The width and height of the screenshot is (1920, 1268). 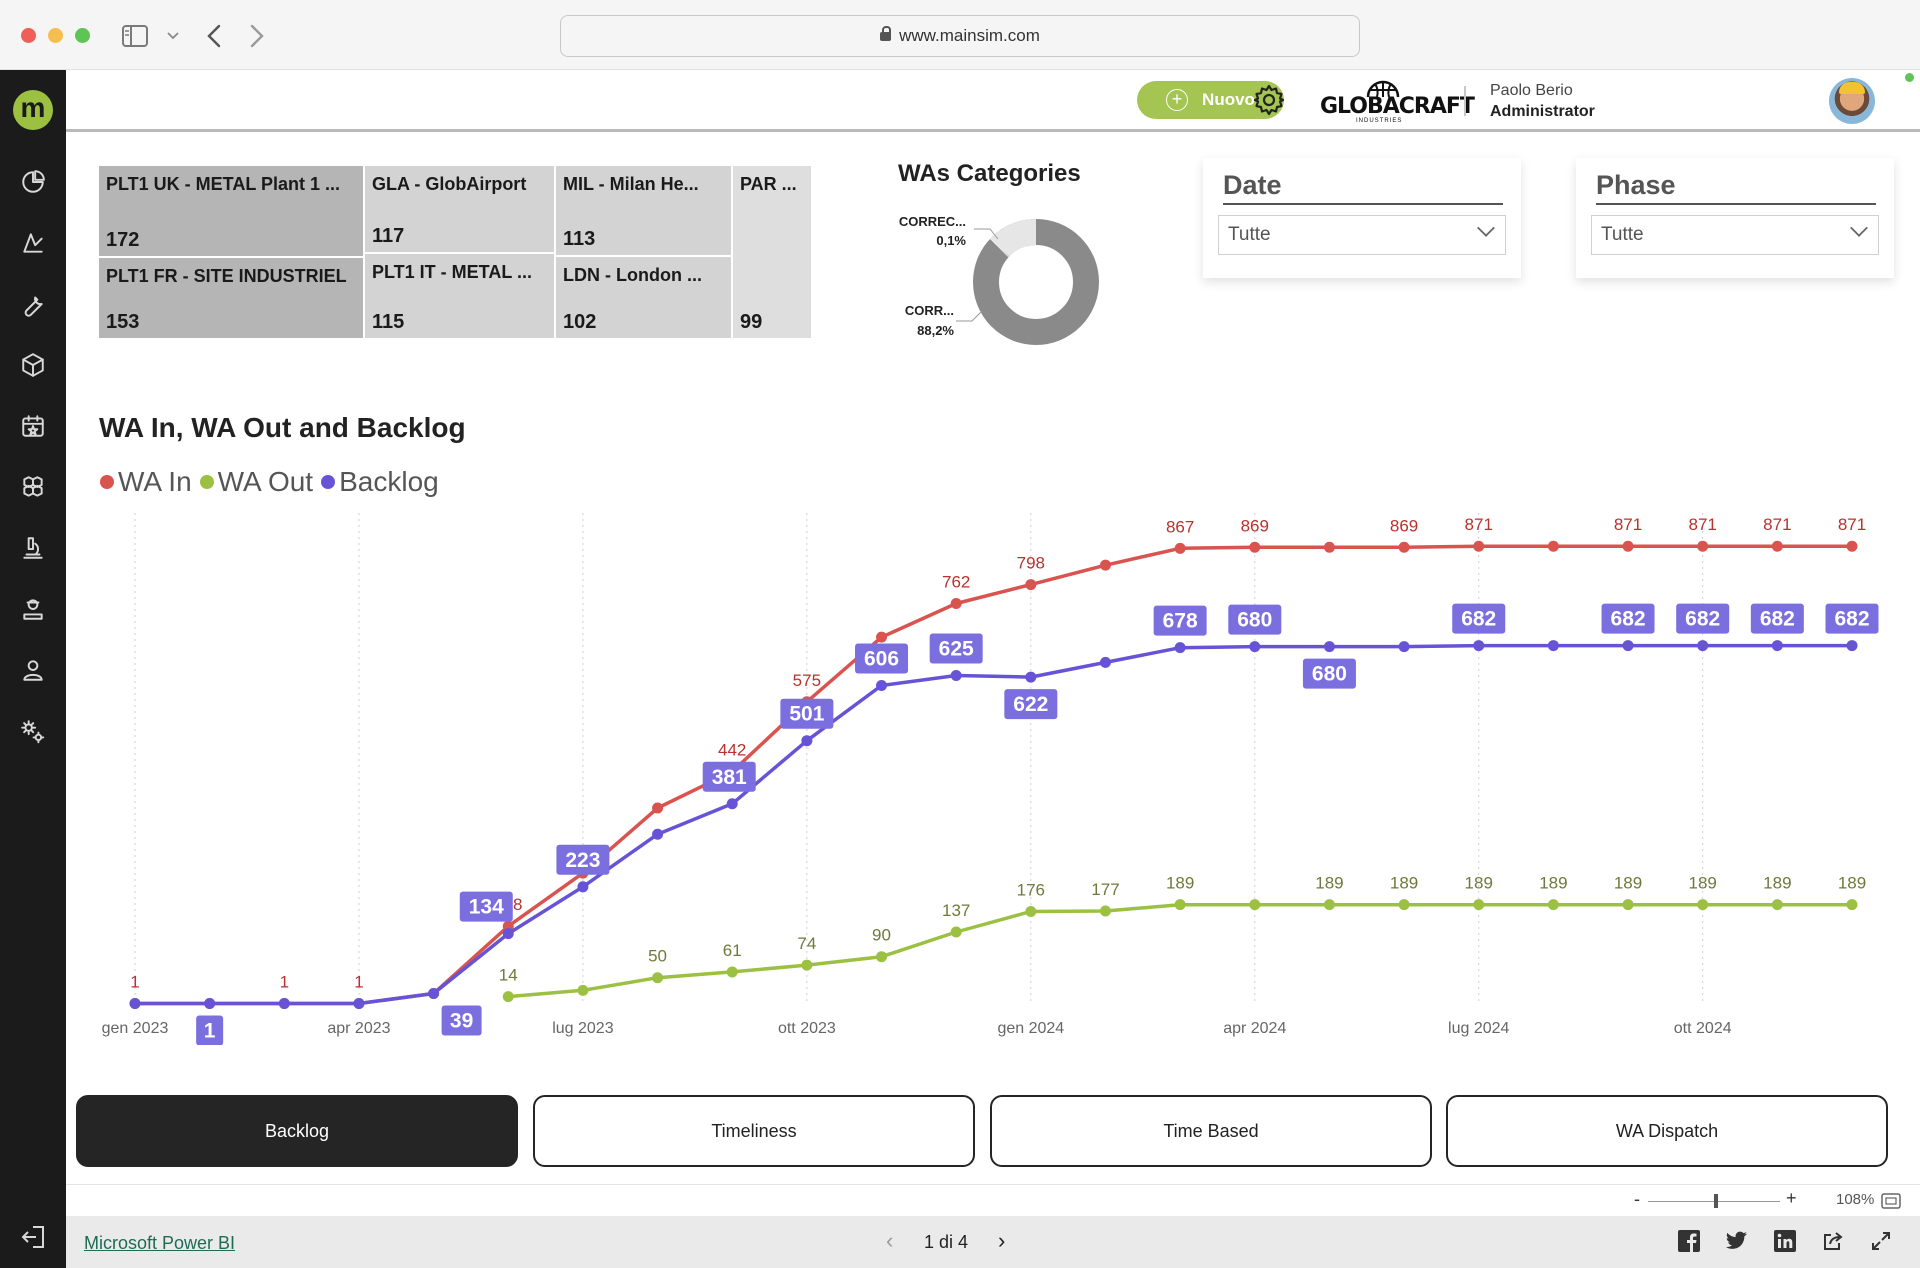 What do you see at coordinates (206, 482) in the screenshot?
I see `legend-dot` at bounding box center [206, 482].